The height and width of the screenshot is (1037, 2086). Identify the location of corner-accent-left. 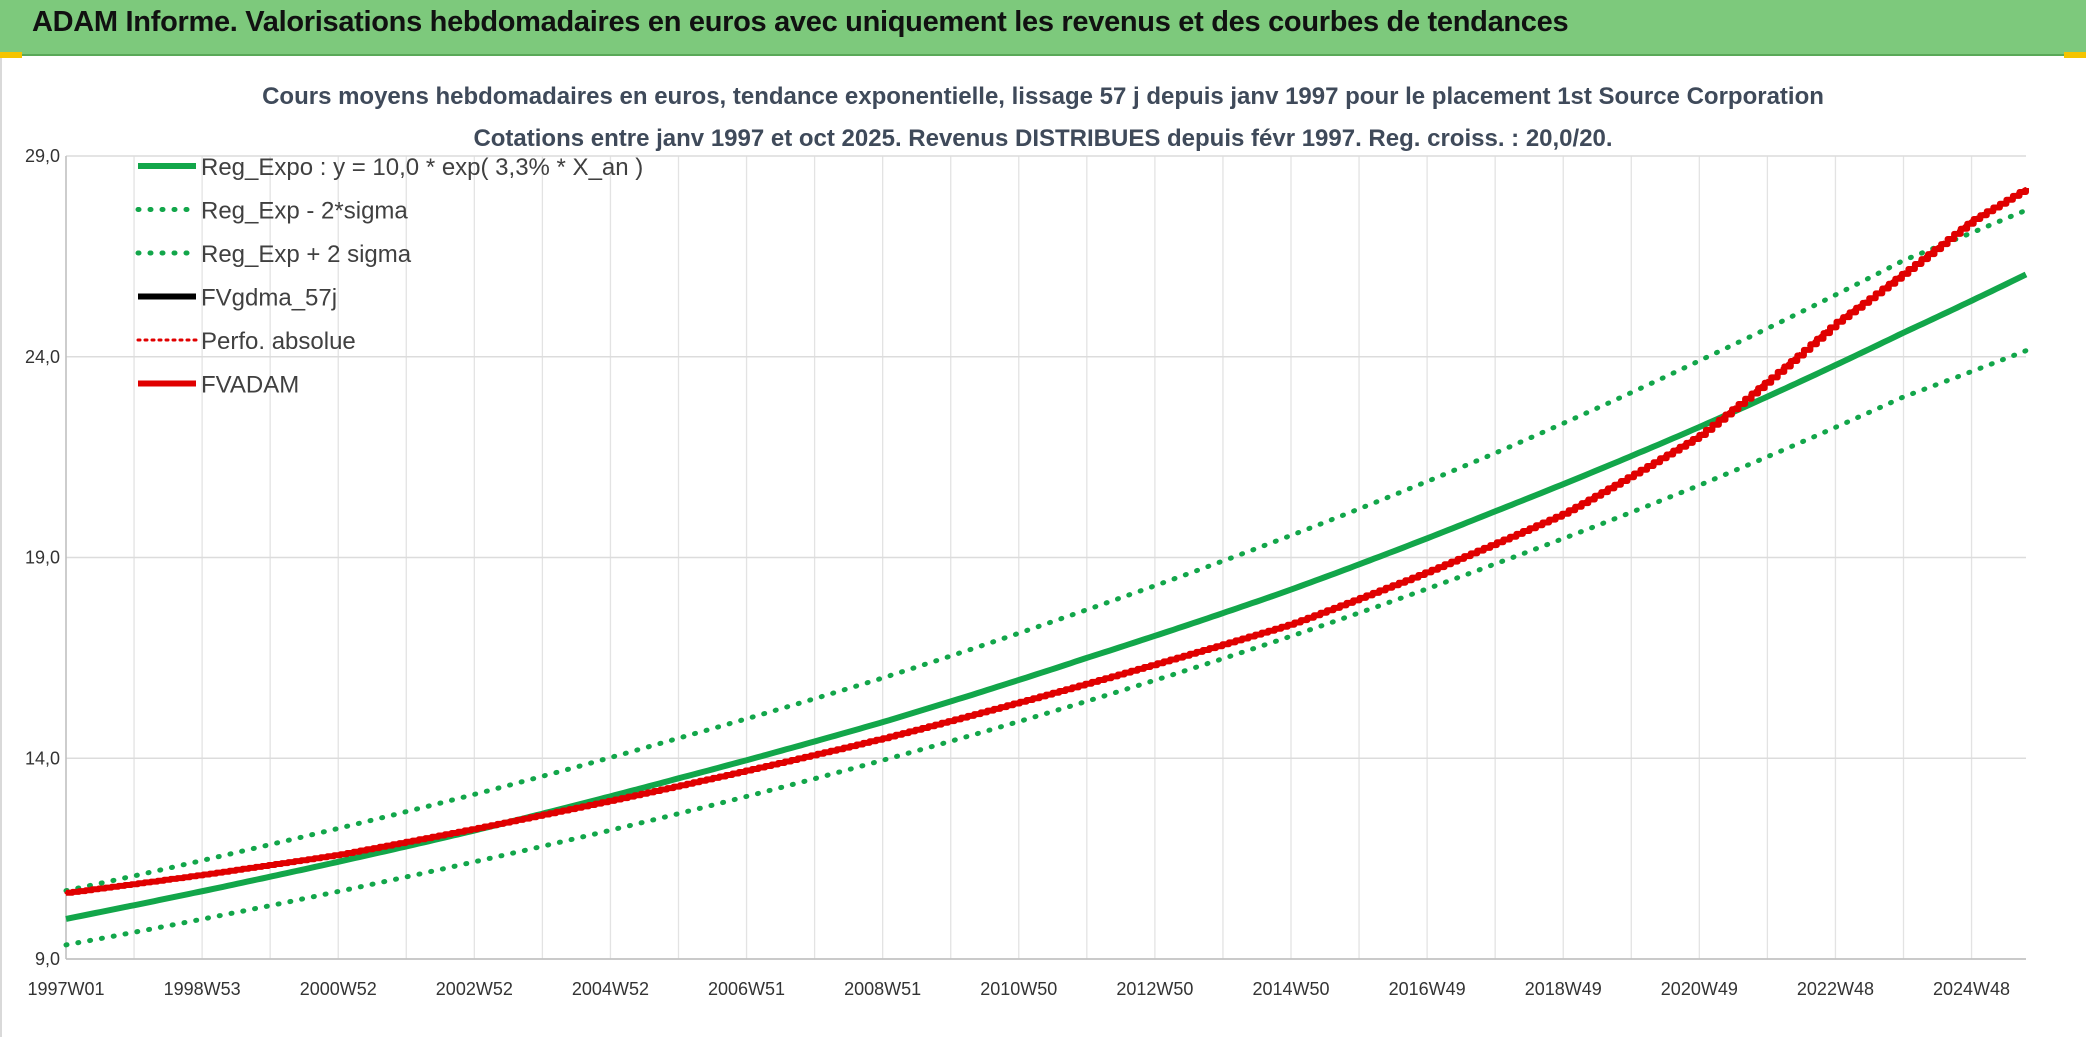
(11, 55).